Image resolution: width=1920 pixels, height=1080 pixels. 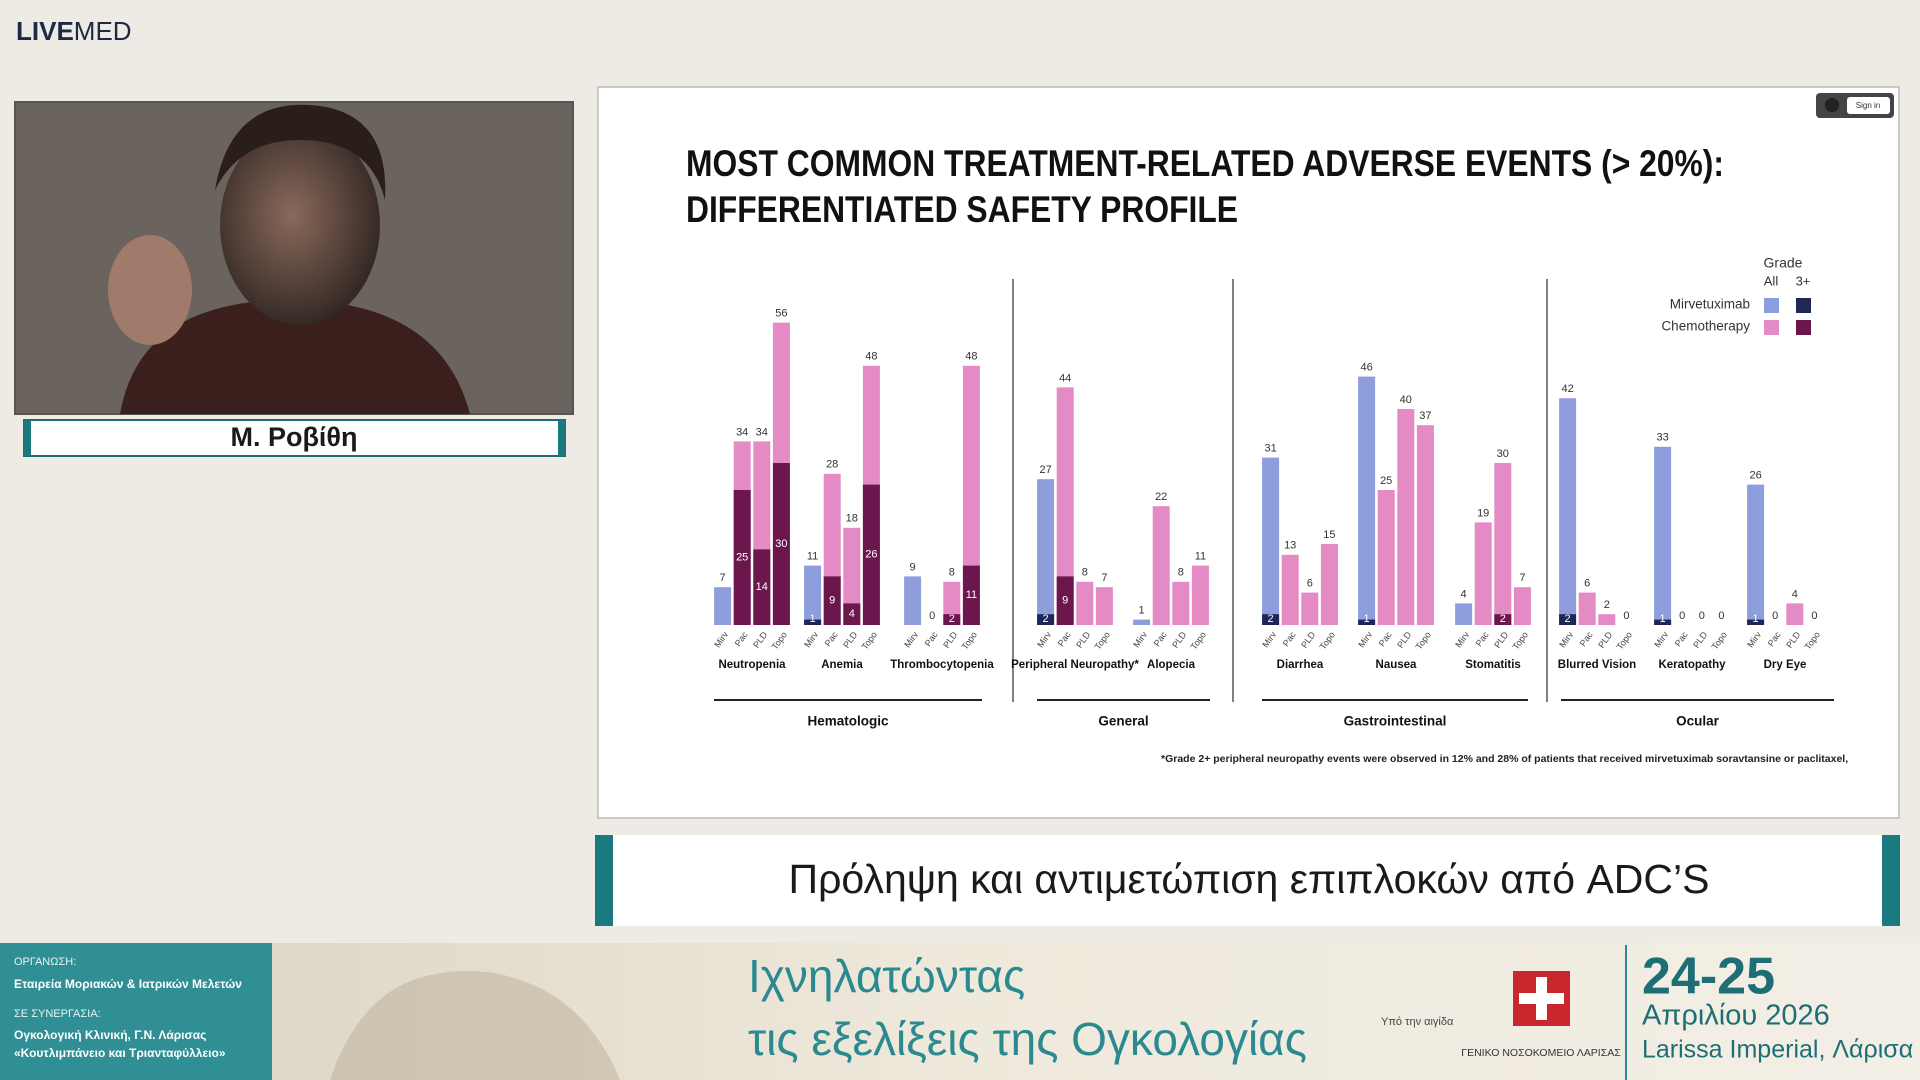 What do you see at coordinates (1692, 665) in the screenshot?
I see `category-label: Keratopathy` at bounding box center [1692, 665].